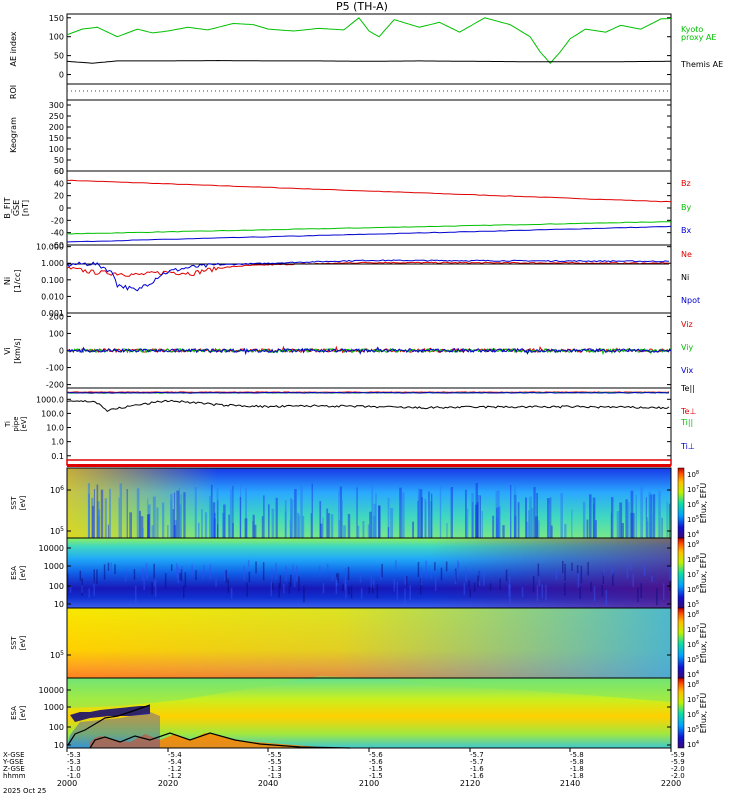  What do you see at coordinates (51, 690) in the screenshot?
I see `esa_ion-ytick-label: 10000` at bounding box center [51, 690].